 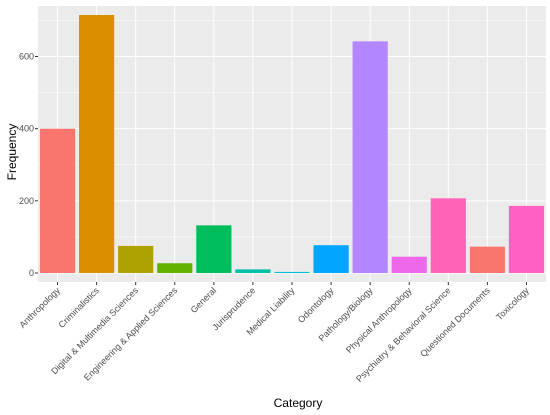 I want to click on y-tick-label: 400, so click(x=26, y=129).